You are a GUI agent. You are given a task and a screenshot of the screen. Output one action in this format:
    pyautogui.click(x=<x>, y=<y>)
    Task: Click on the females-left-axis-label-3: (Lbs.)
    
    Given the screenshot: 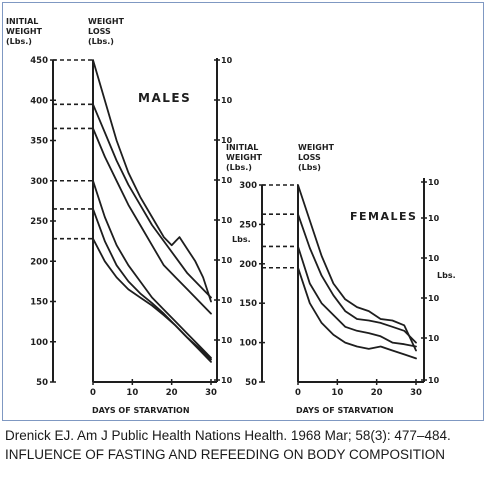 What is the action you would take?
    pyautogui.click(x=239, y=167)
    